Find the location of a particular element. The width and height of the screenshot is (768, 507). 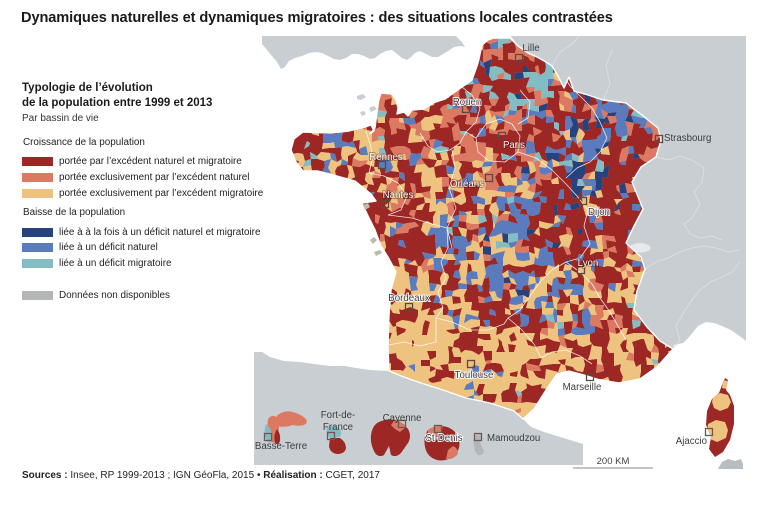

svg-text: Orléans is located at coordinates (467, 184).